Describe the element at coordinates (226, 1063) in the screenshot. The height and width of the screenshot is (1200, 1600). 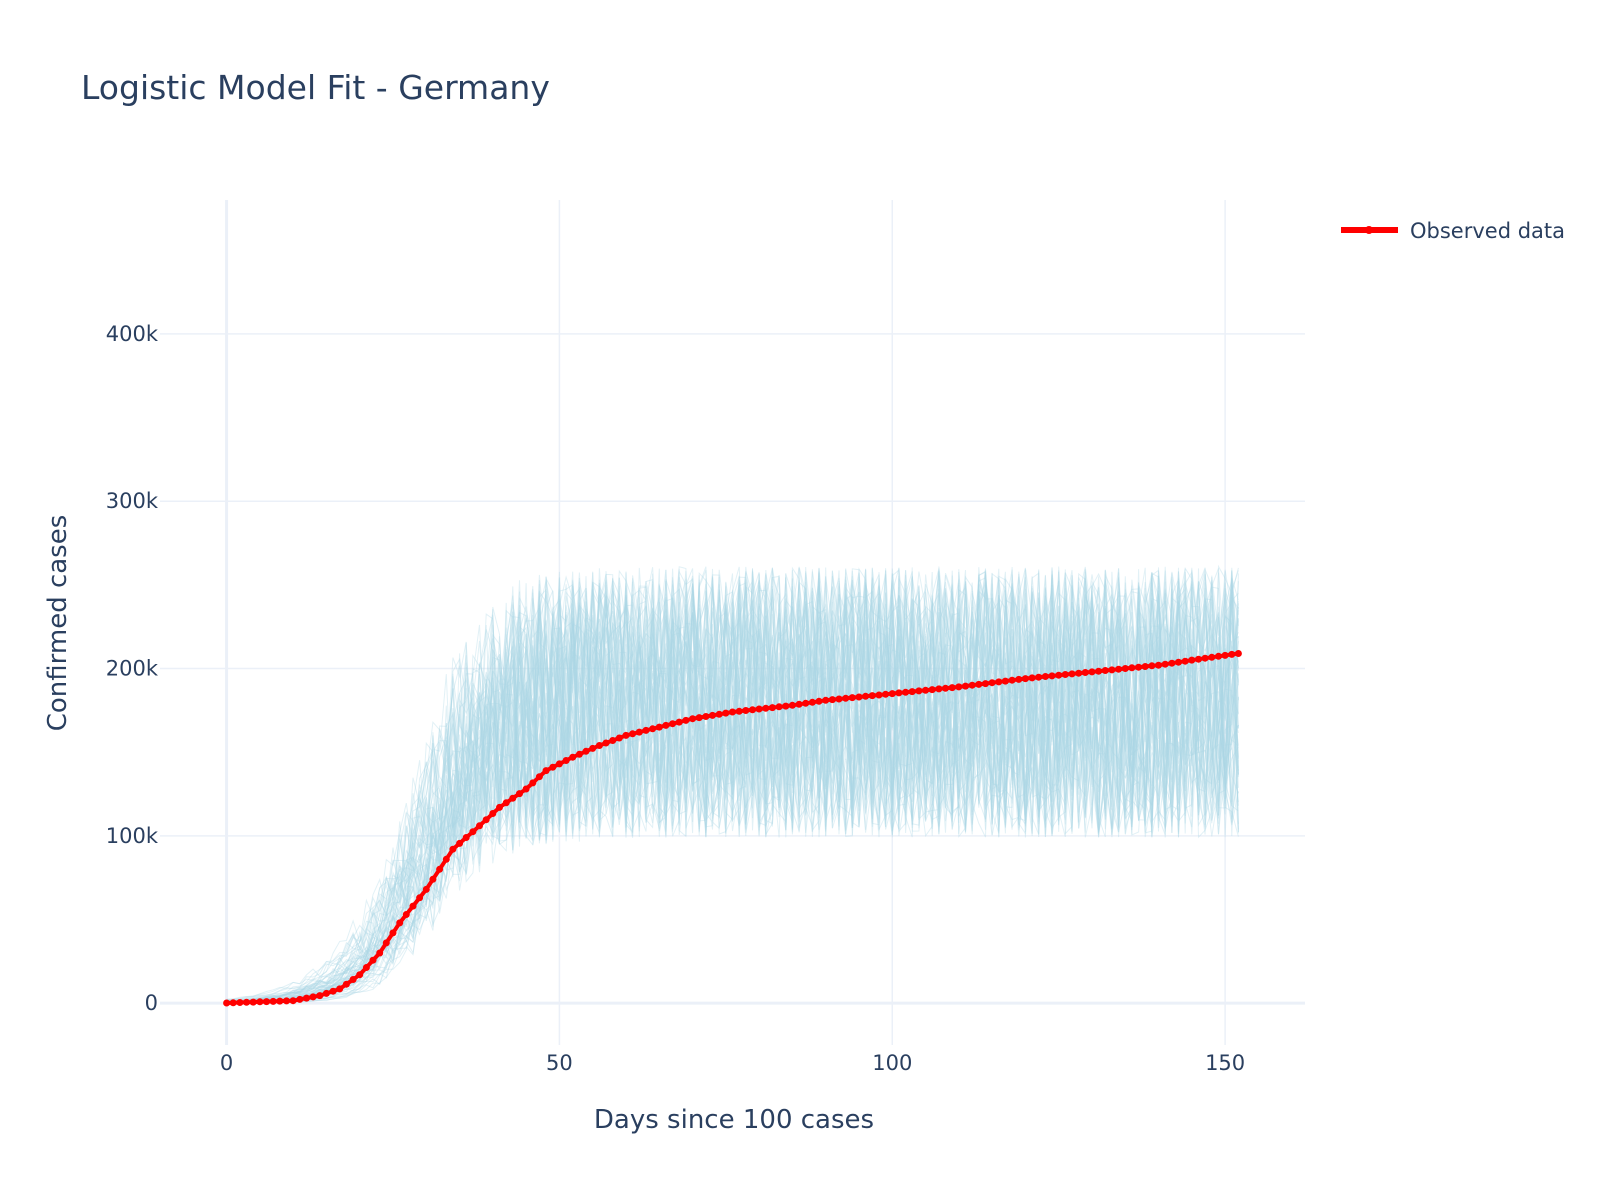
I see `x-tick-label: 0` at that location.